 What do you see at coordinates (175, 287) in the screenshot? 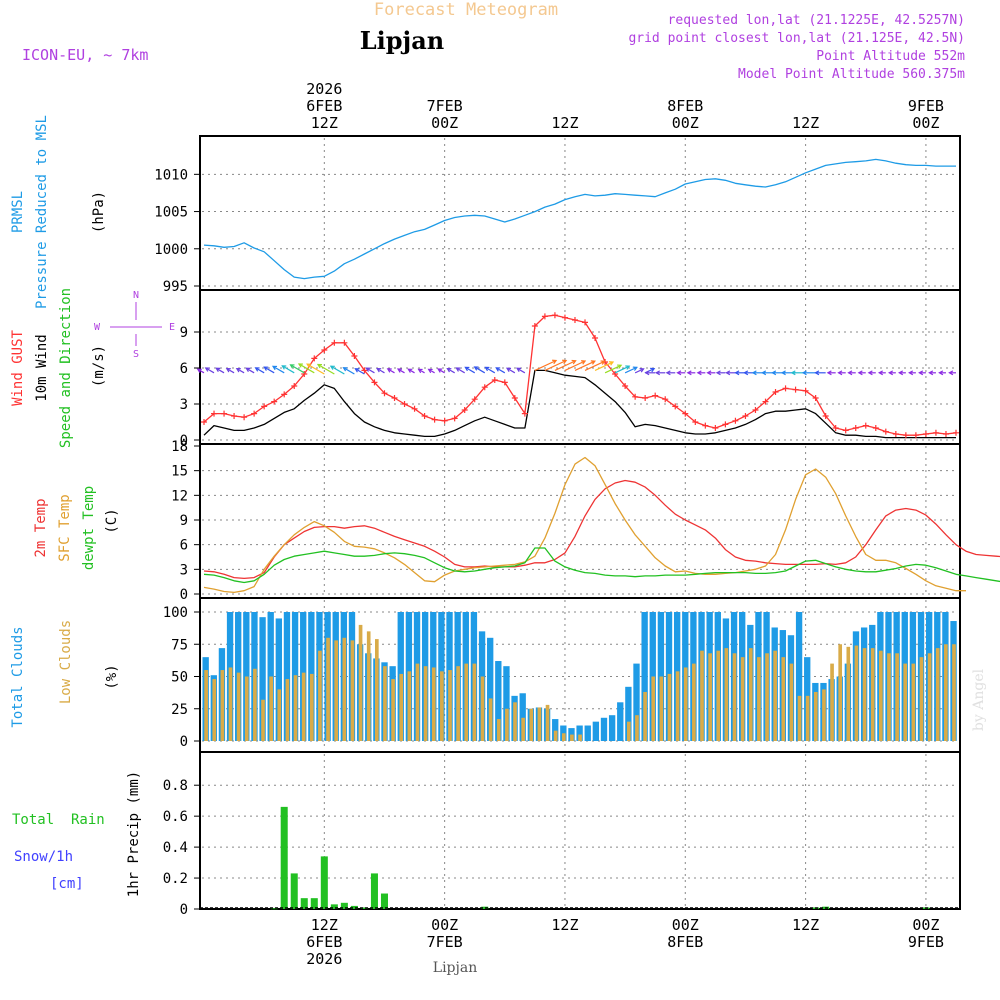
I see `pressure-ytick-label: 995` at bounding box center [175, 287].